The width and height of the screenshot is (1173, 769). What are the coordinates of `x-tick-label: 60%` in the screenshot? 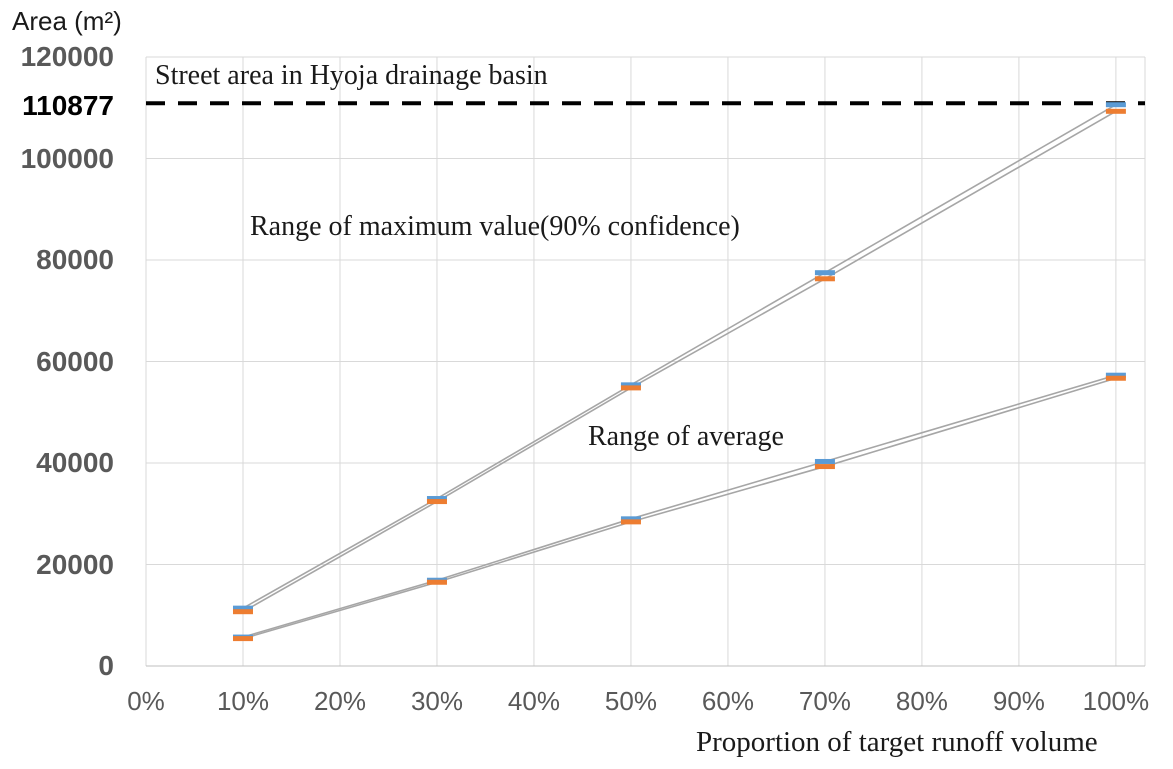 It's located at (727, 701).